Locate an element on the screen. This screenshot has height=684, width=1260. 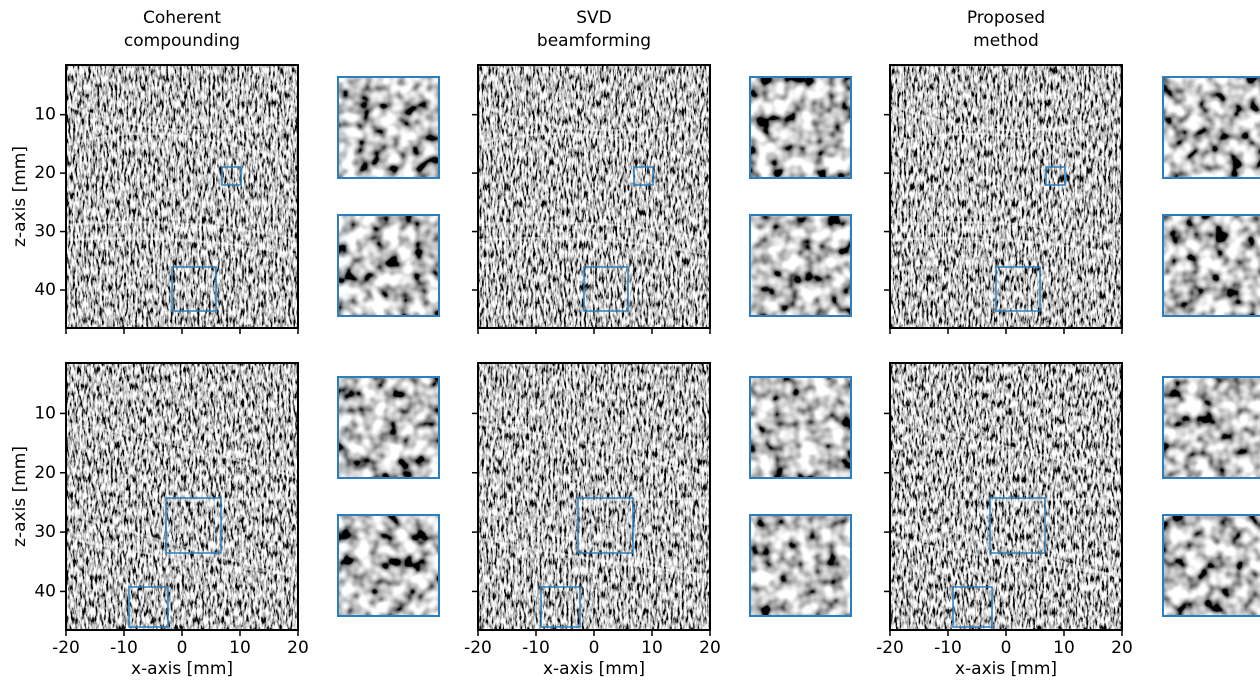
column-title: beamforming is located at coordinates (594, 41).